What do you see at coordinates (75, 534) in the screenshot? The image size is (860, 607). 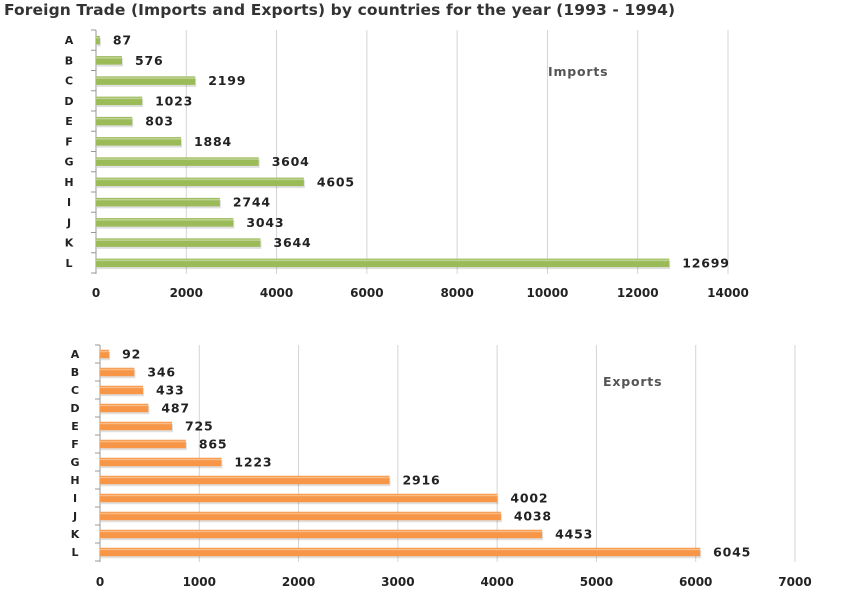 I see `chart-2-category-label: K` at bounding box center [75, 534].